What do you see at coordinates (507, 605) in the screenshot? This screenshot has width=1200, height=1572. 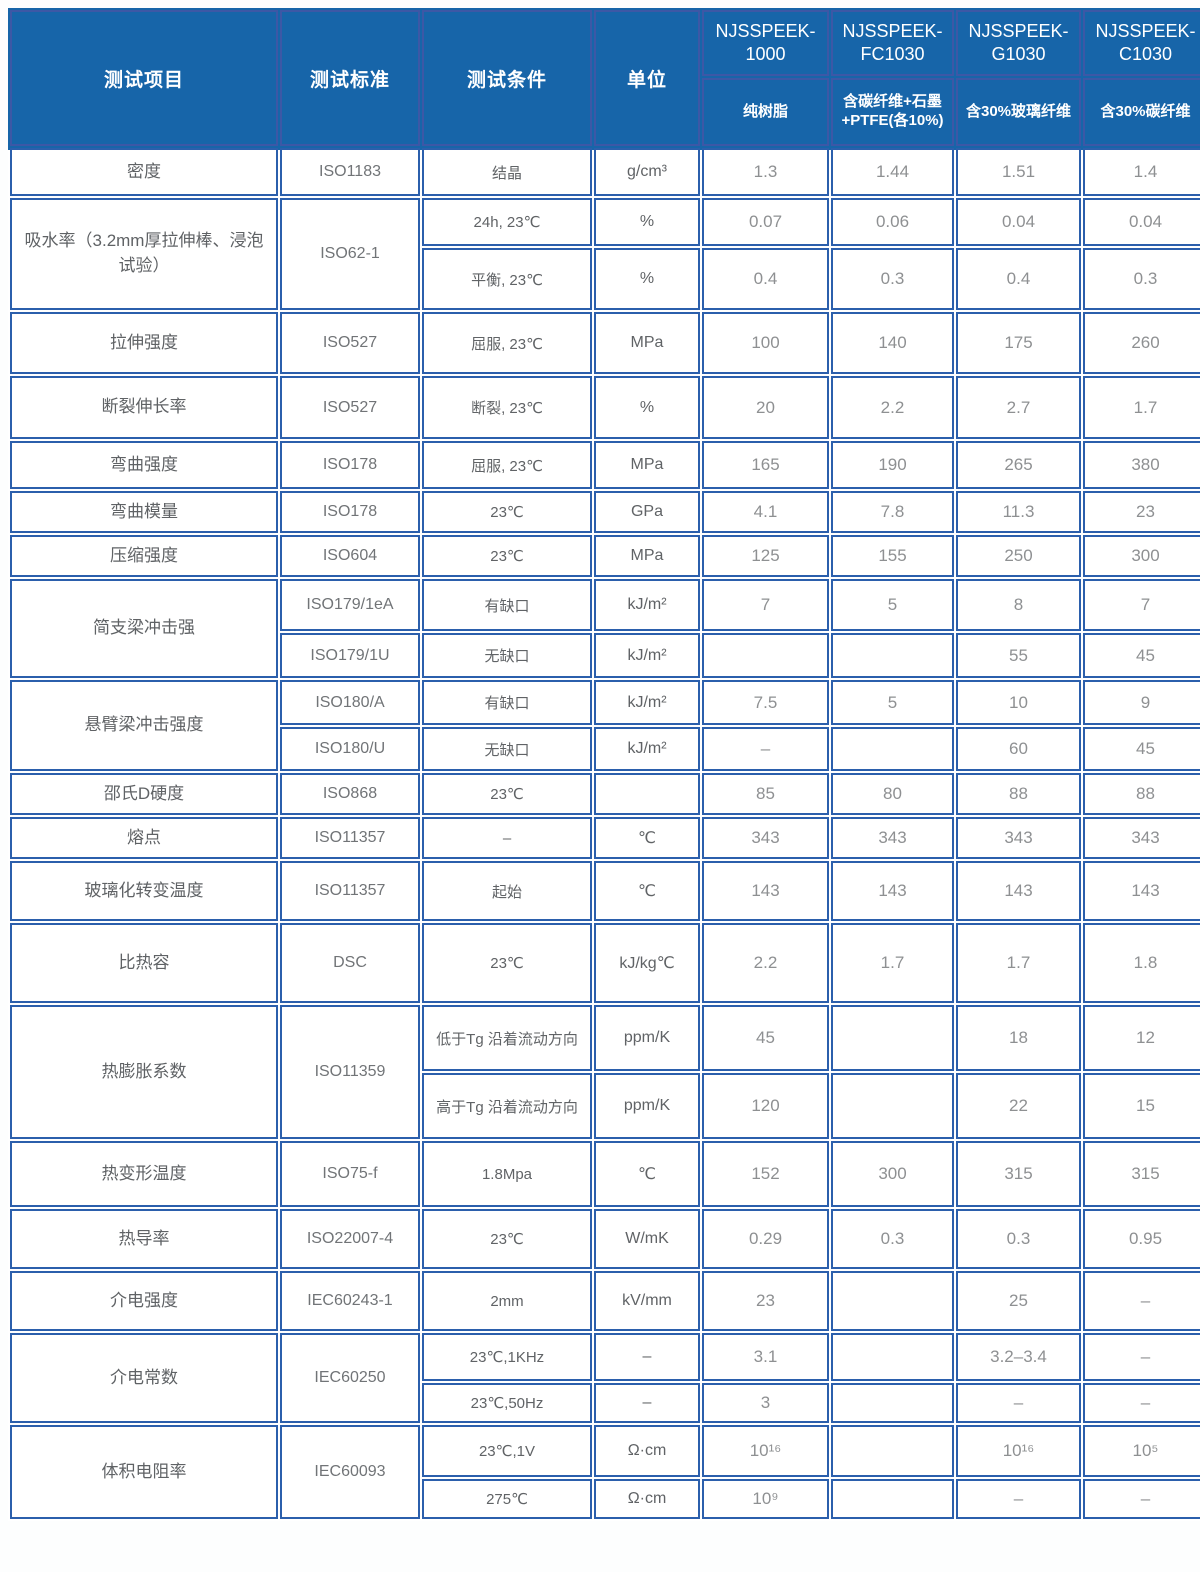 I see `condition-cell: 有缺口` at bounding box center [507, 605].